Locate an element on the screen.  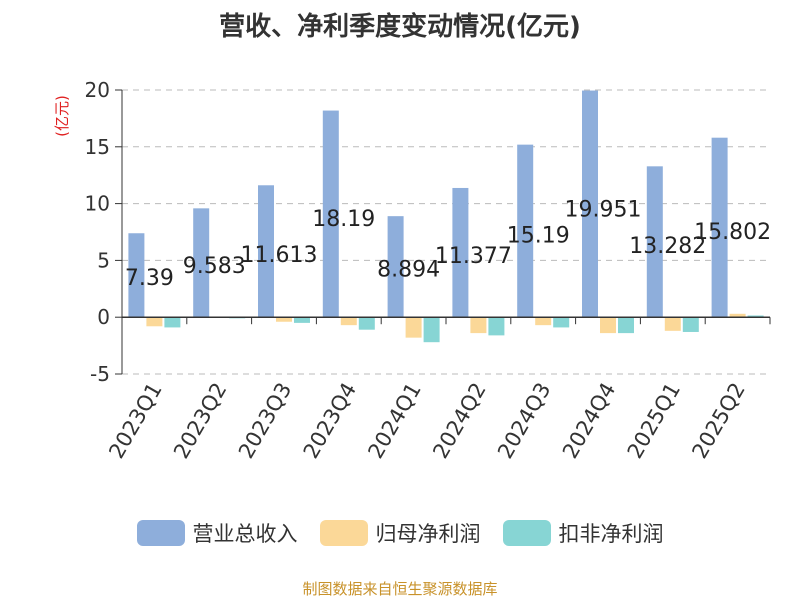
x-tick-label: 2024Q4 is located at coordinates (589, 421).